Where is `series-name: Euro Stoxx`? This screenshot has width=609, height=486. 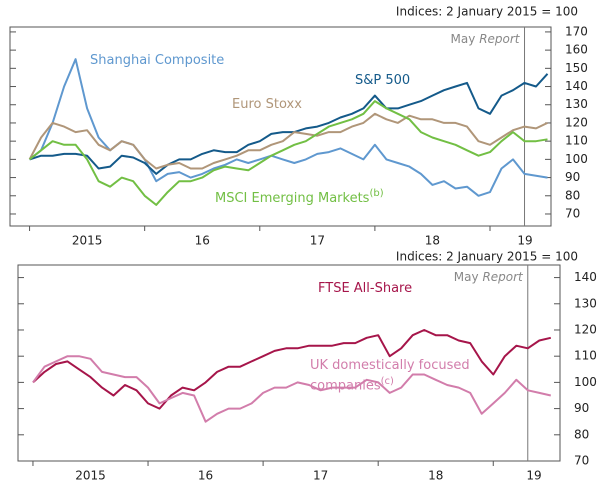
series-name: Euro Stoxx is located at coordinates (267, 104).